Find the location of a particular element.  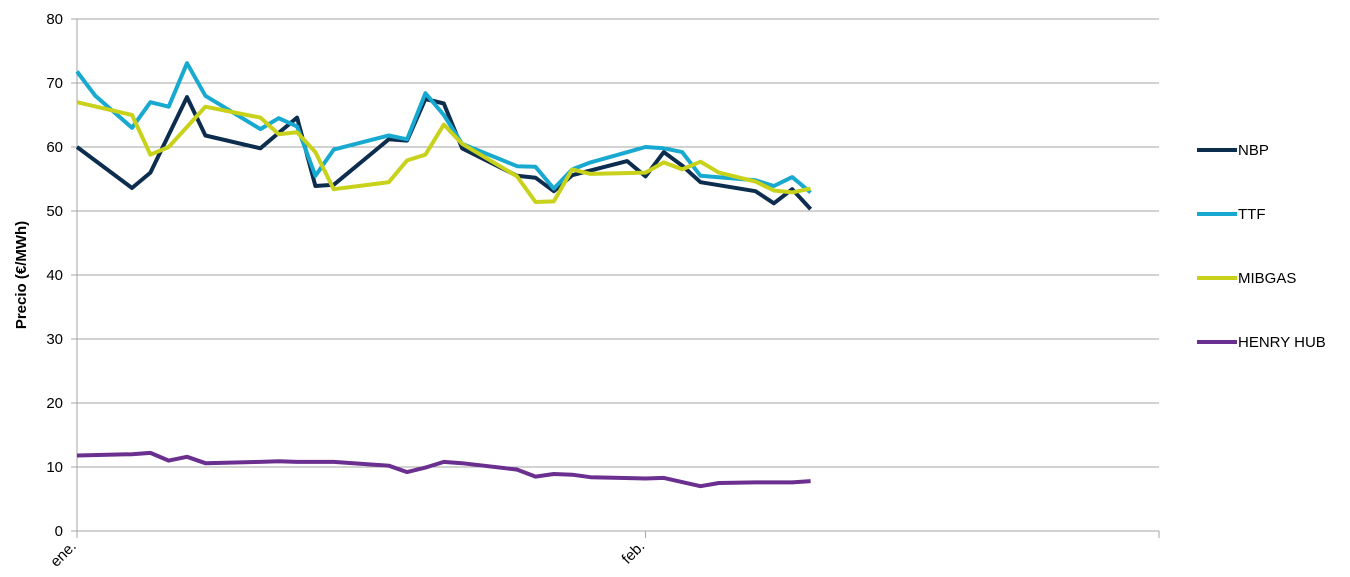

series-line-ttf is located at coordinates (443, 127).